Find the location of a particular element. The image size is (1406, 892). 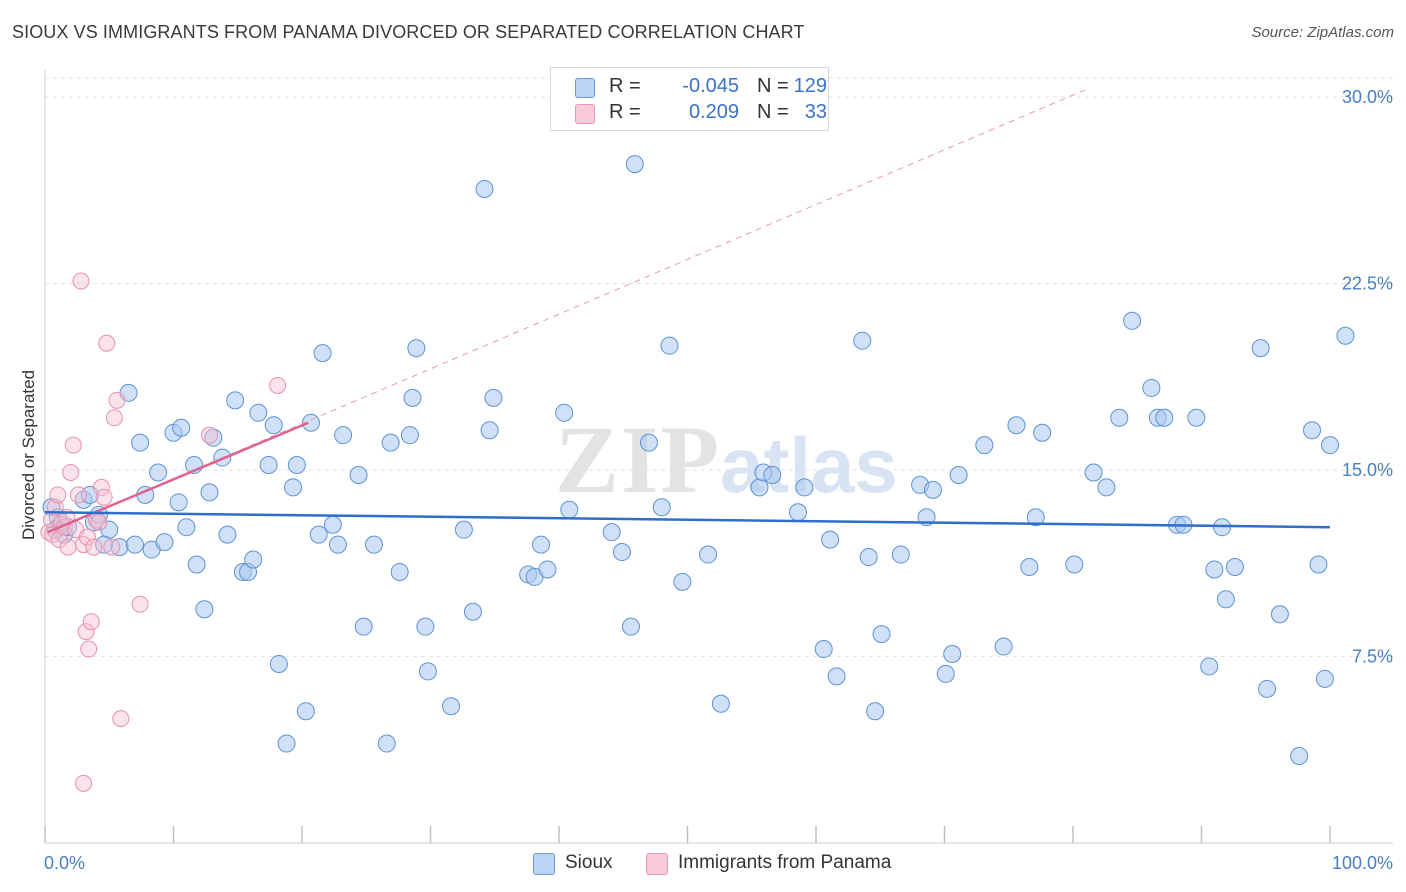

legend-swatch-sioux is located at coordinates (585, 88).